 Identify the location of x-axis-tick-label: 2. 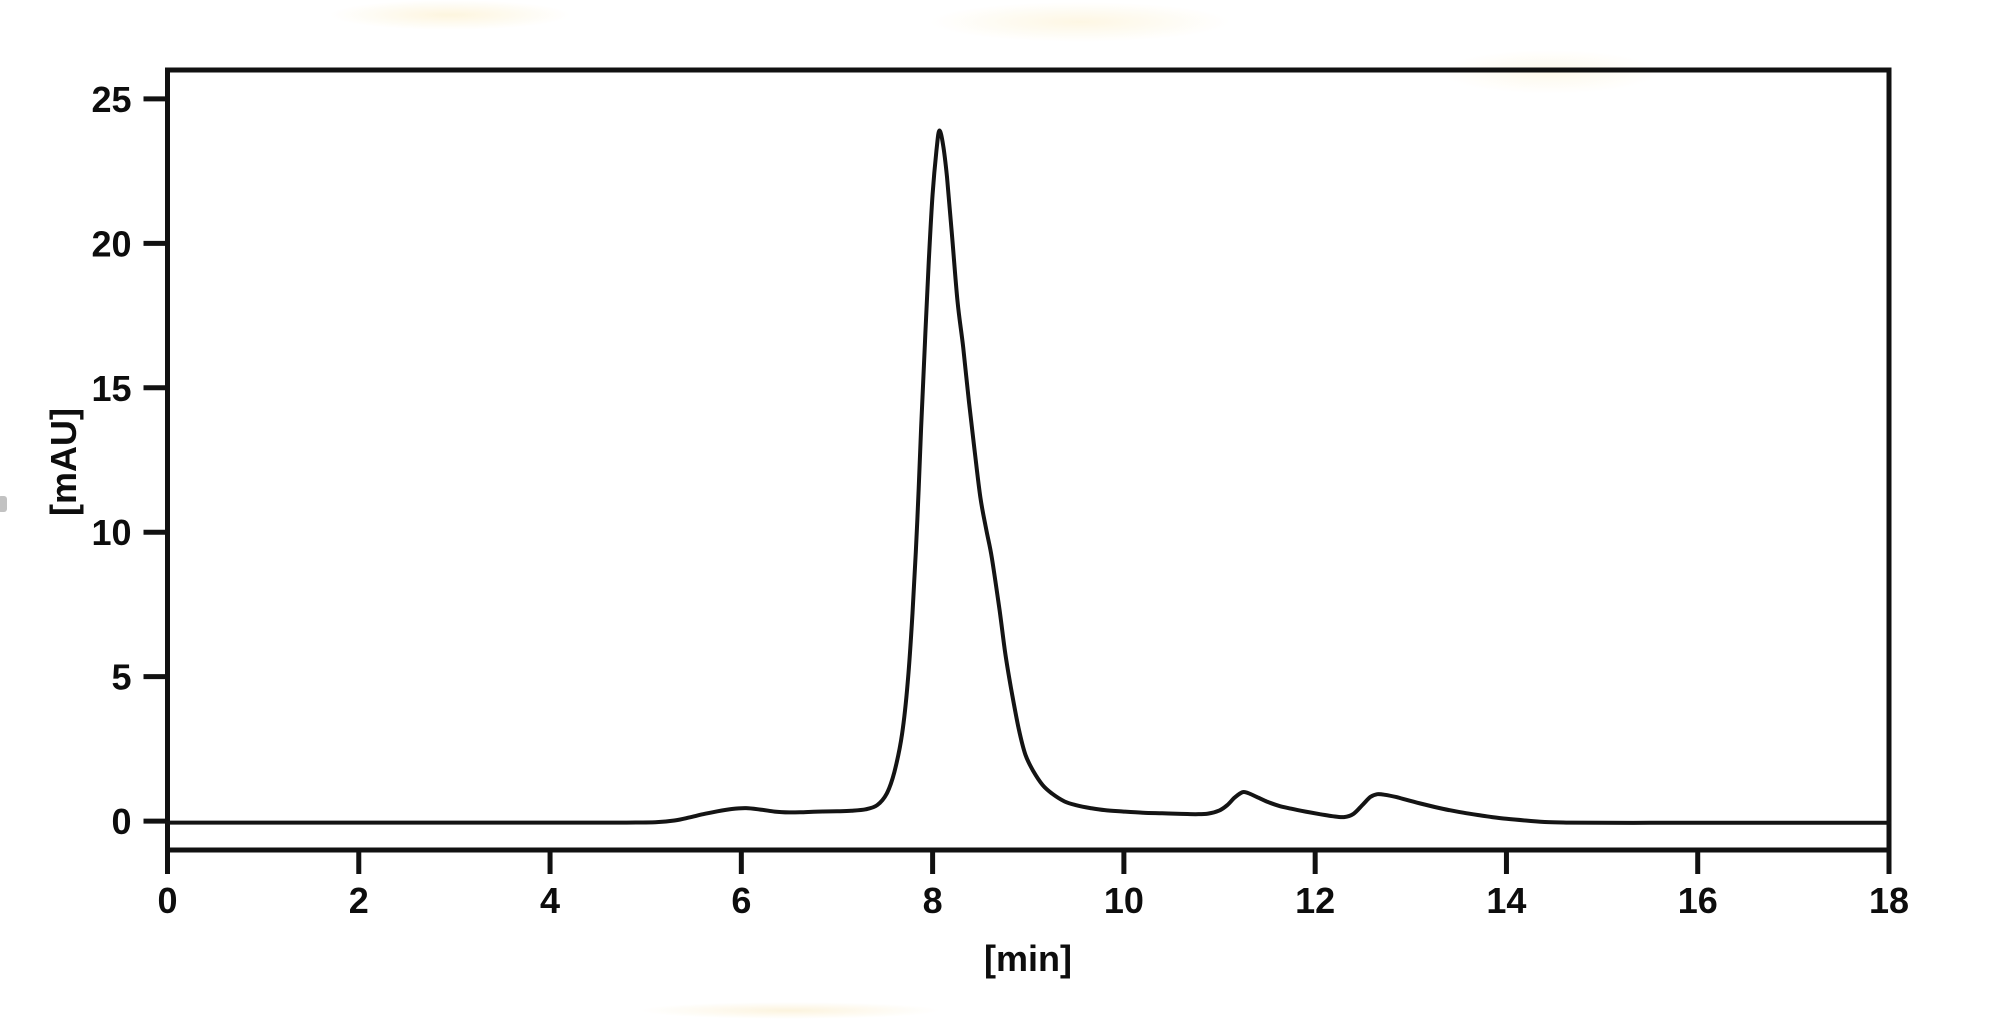
(359, 900).